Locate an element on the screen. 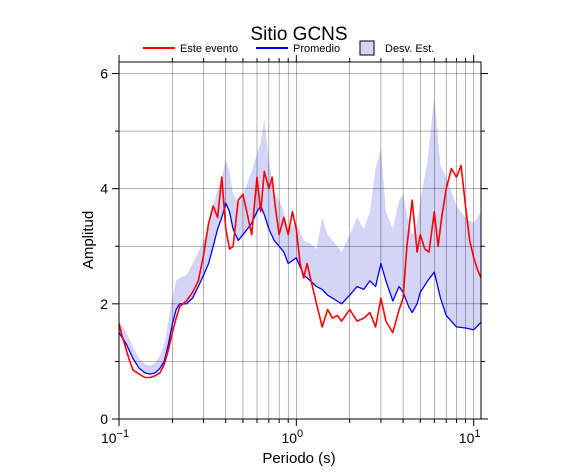 The height and width of the screenshot is (475, 586). chart-title: Sitio GCNS is located at coordinates (298, 34).